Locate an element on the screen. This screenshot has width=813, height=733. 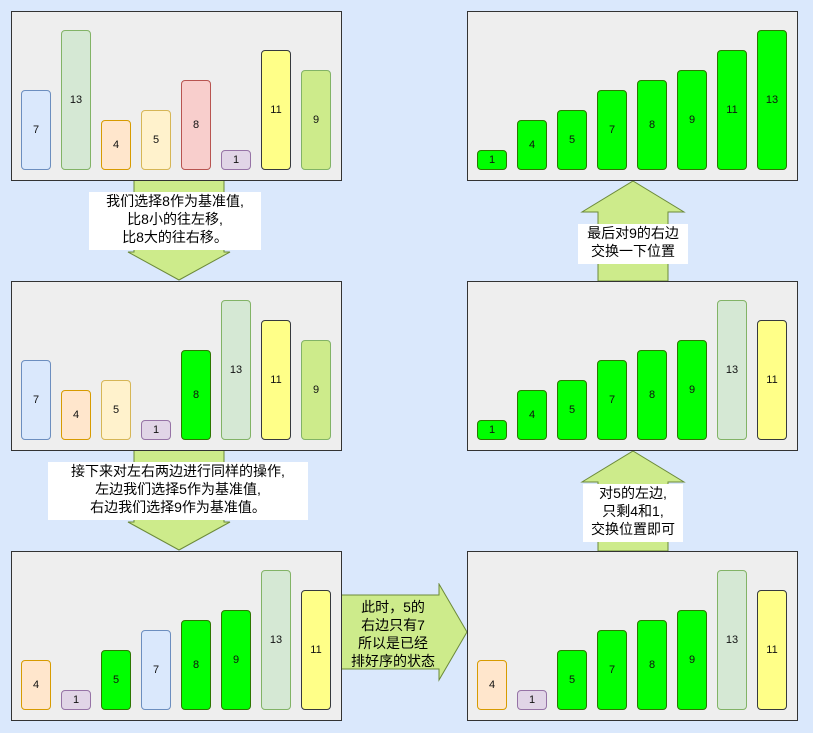
arrow-right is located at coordinates (405, 633).